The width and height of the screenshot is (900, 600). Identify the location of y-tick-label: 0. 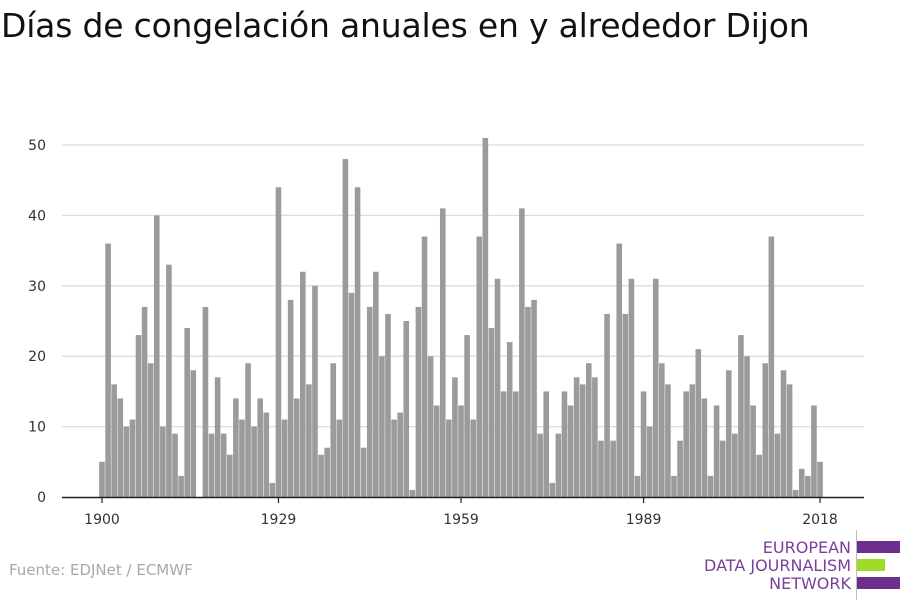
(41, 498).